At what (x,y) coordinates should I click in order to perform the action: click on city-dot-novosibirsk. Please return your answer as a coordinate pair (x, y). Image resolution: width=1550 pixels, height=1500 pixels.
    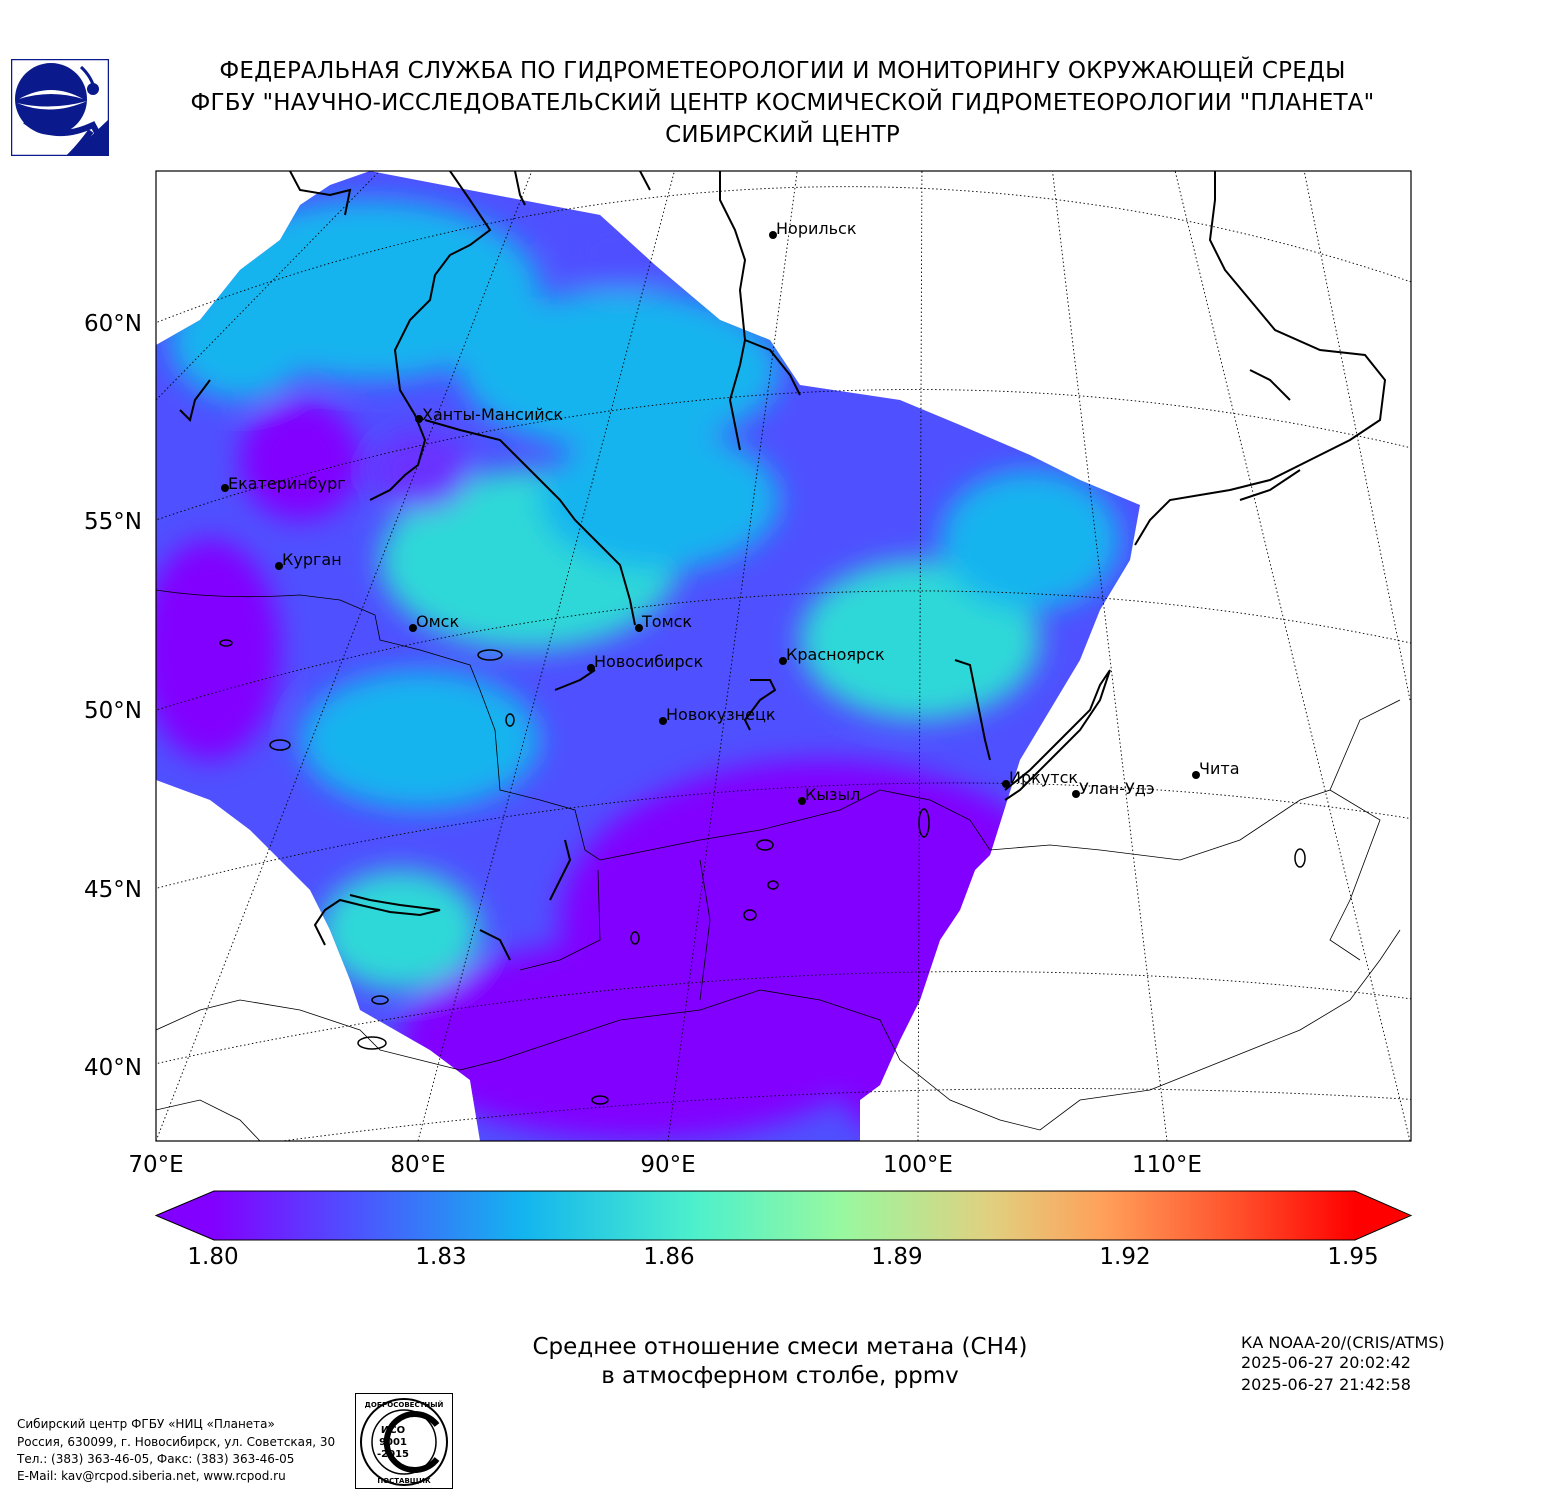
    Looking at the image, I should click on (591, 668).